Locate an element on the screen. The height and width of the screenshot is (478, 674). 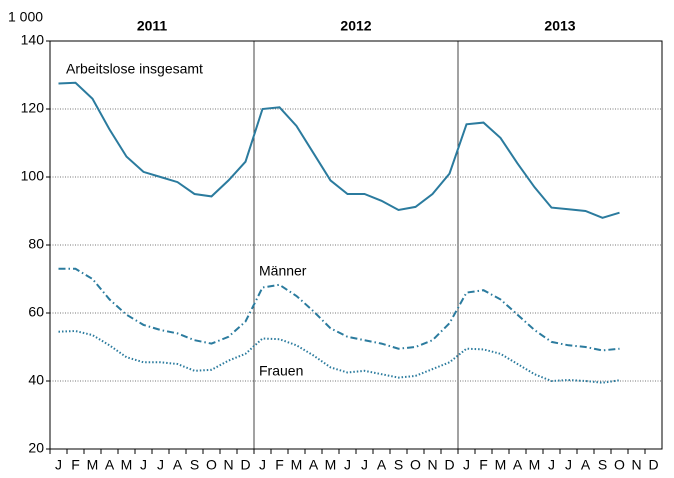
y-tick-label: 60 is located at coordinates (36, 312).